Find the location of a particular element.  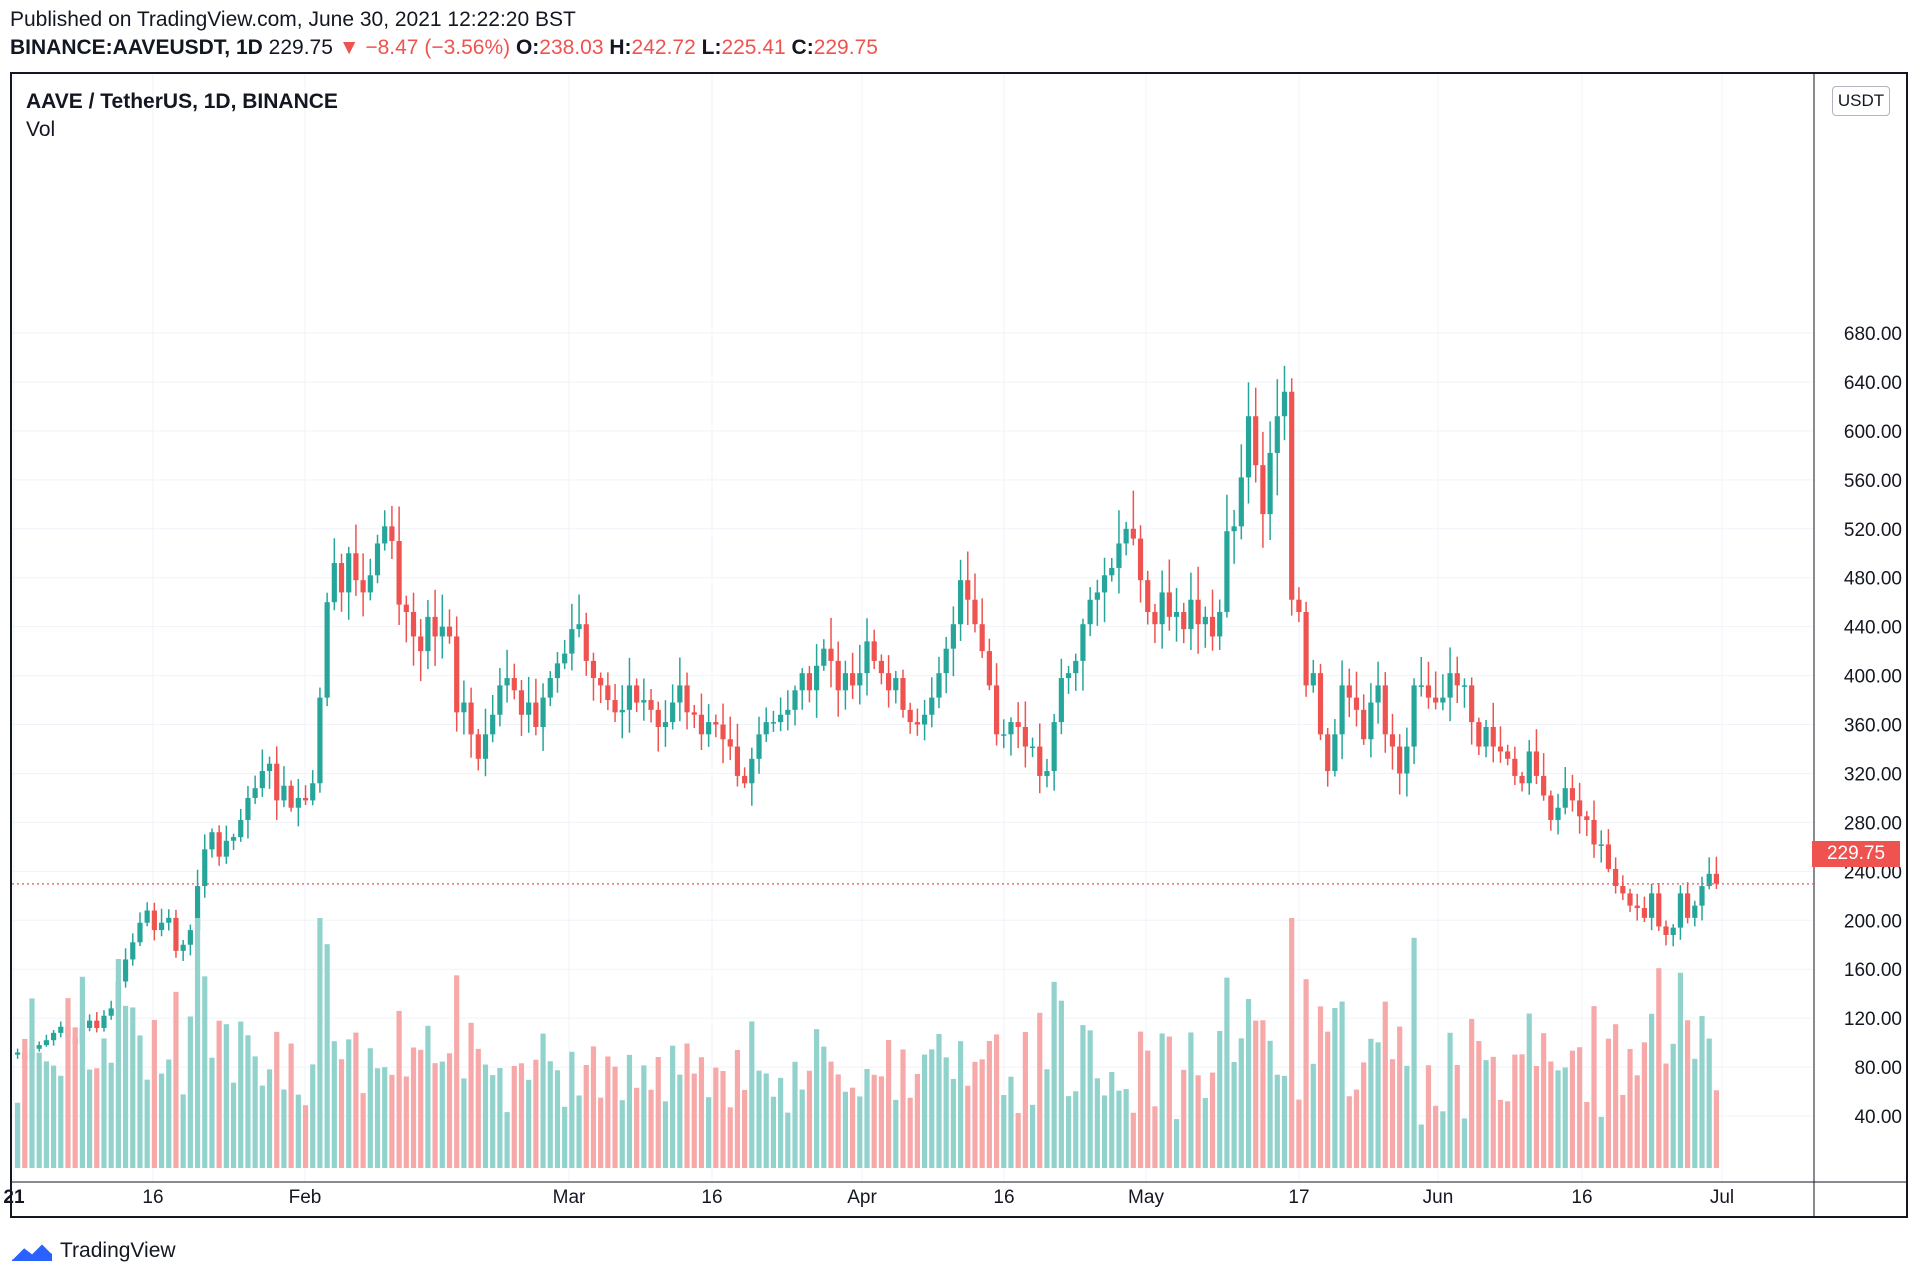

y-tick-label: 200.00 is located at coordinates (1873, 921).